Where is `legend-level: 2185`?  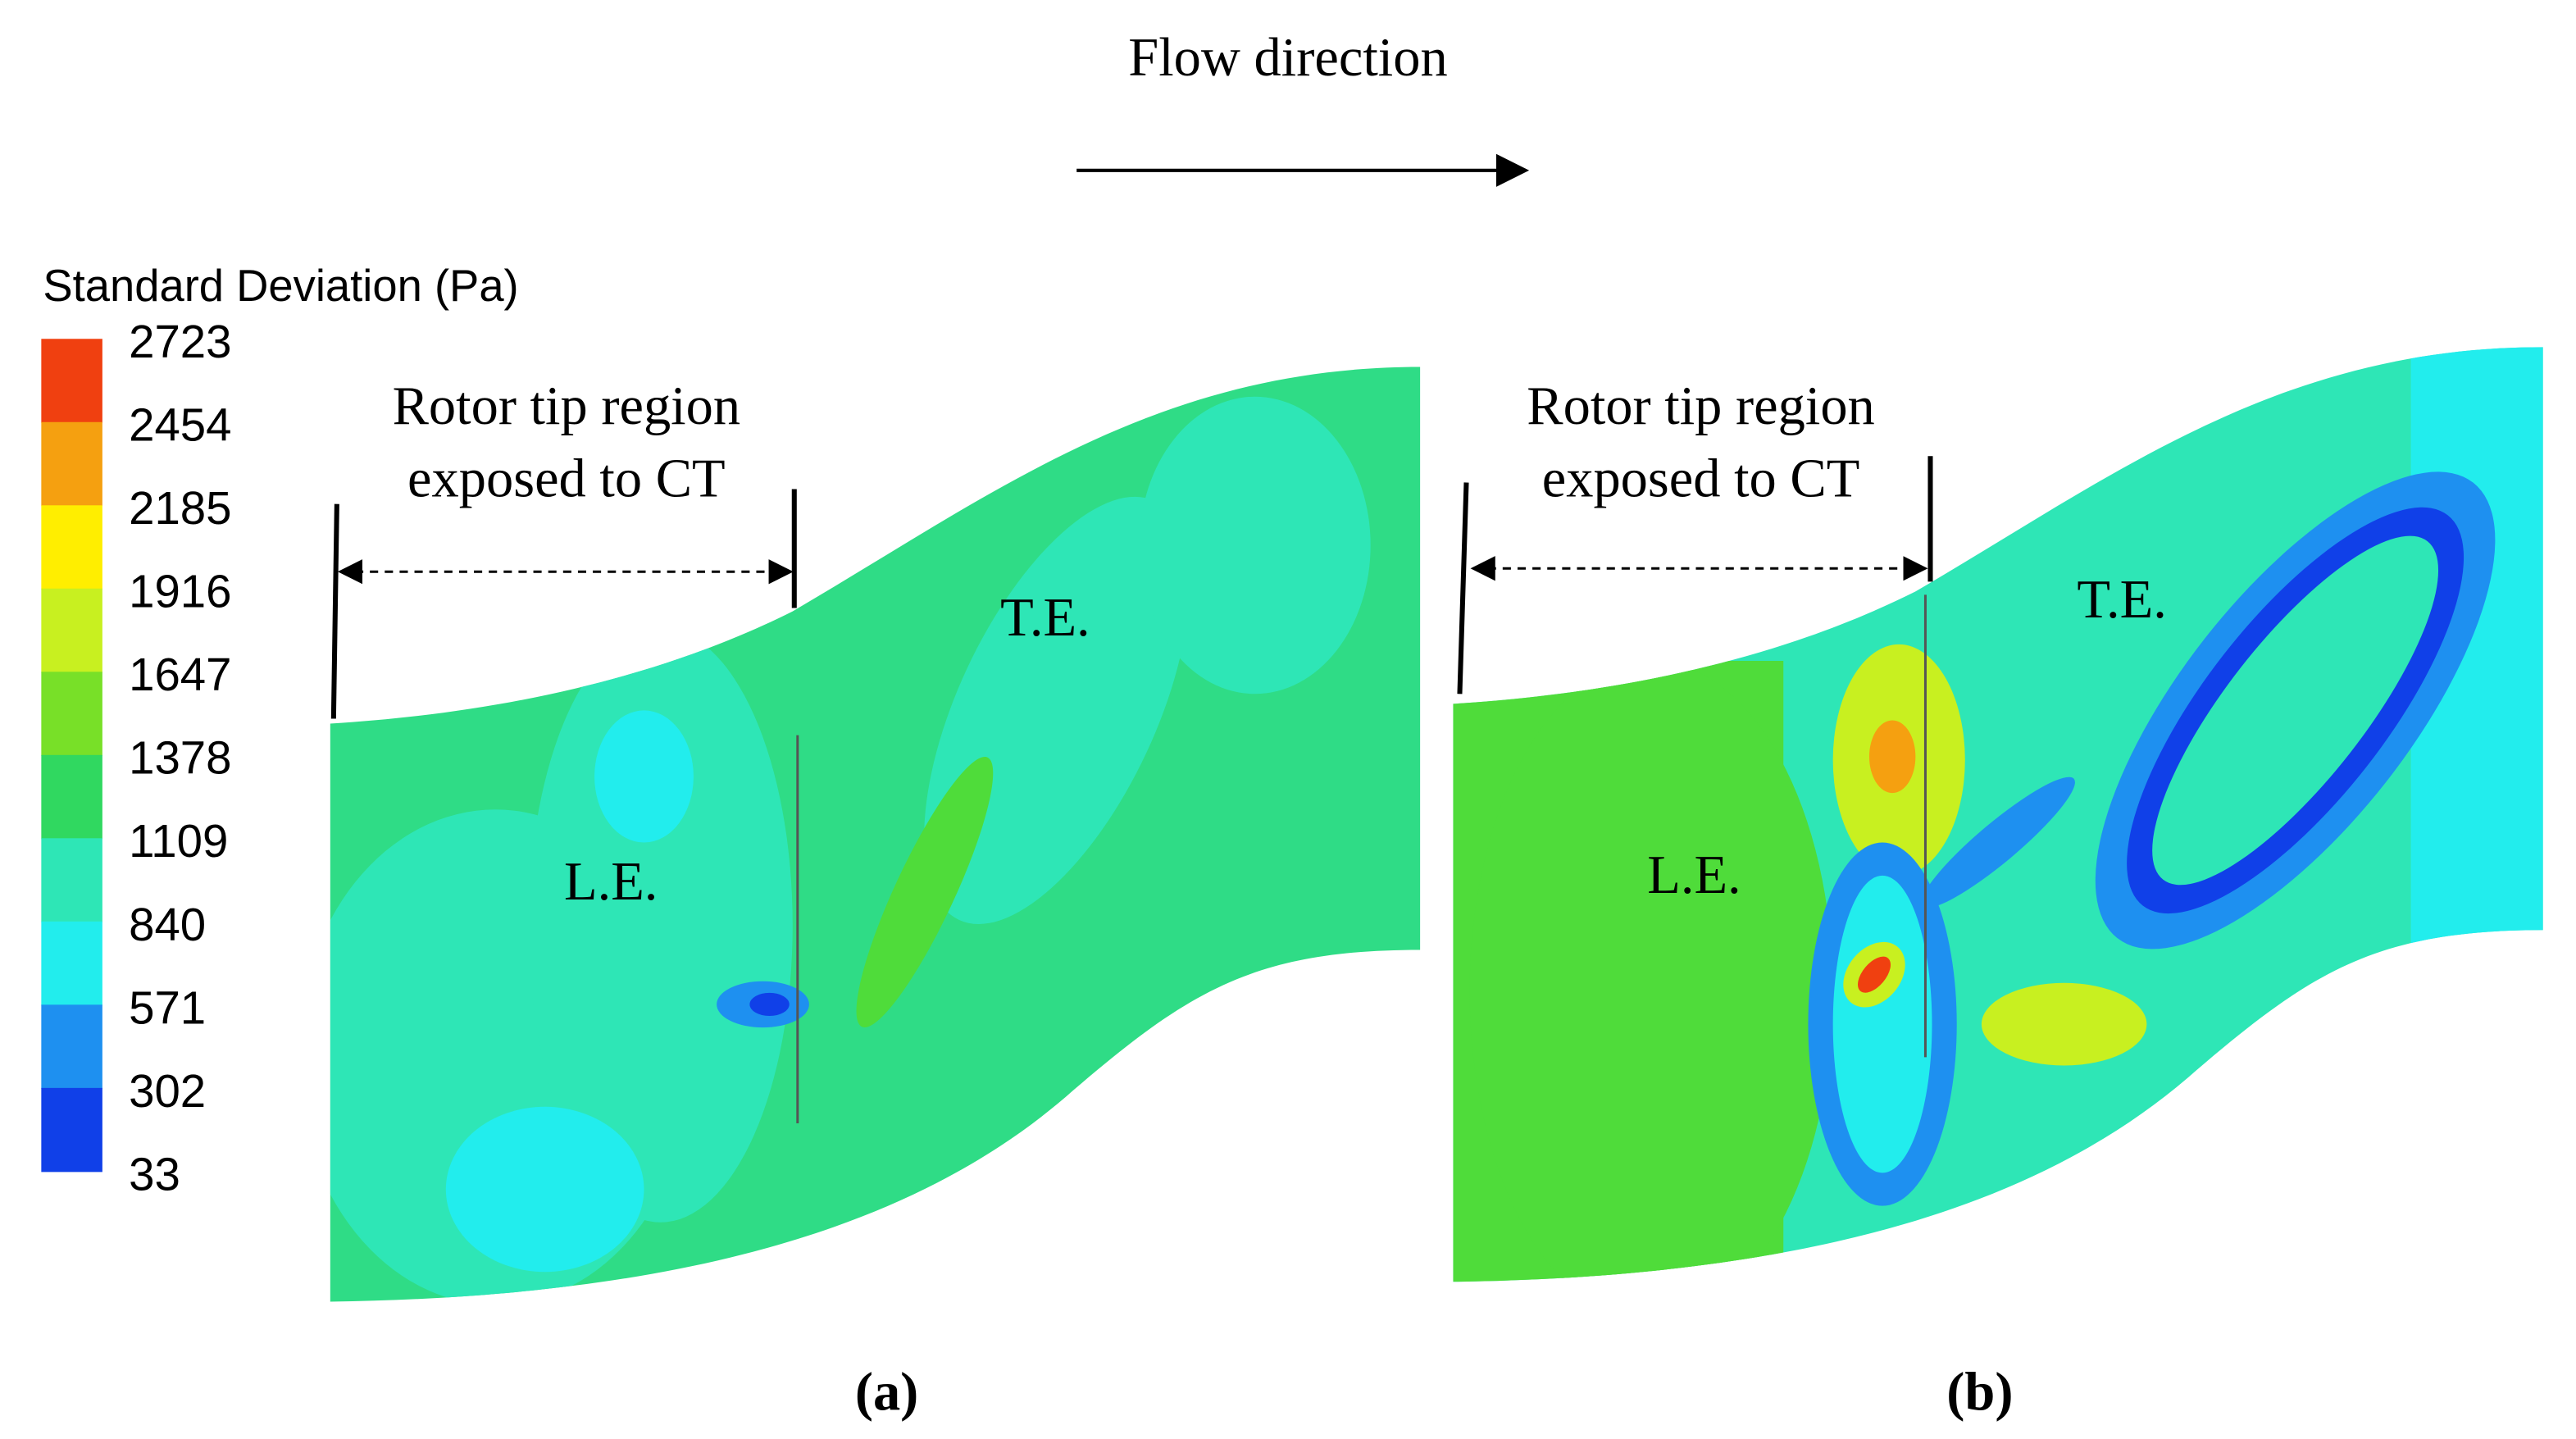
legend-level: 2185 is located at coordinates (180, 508).